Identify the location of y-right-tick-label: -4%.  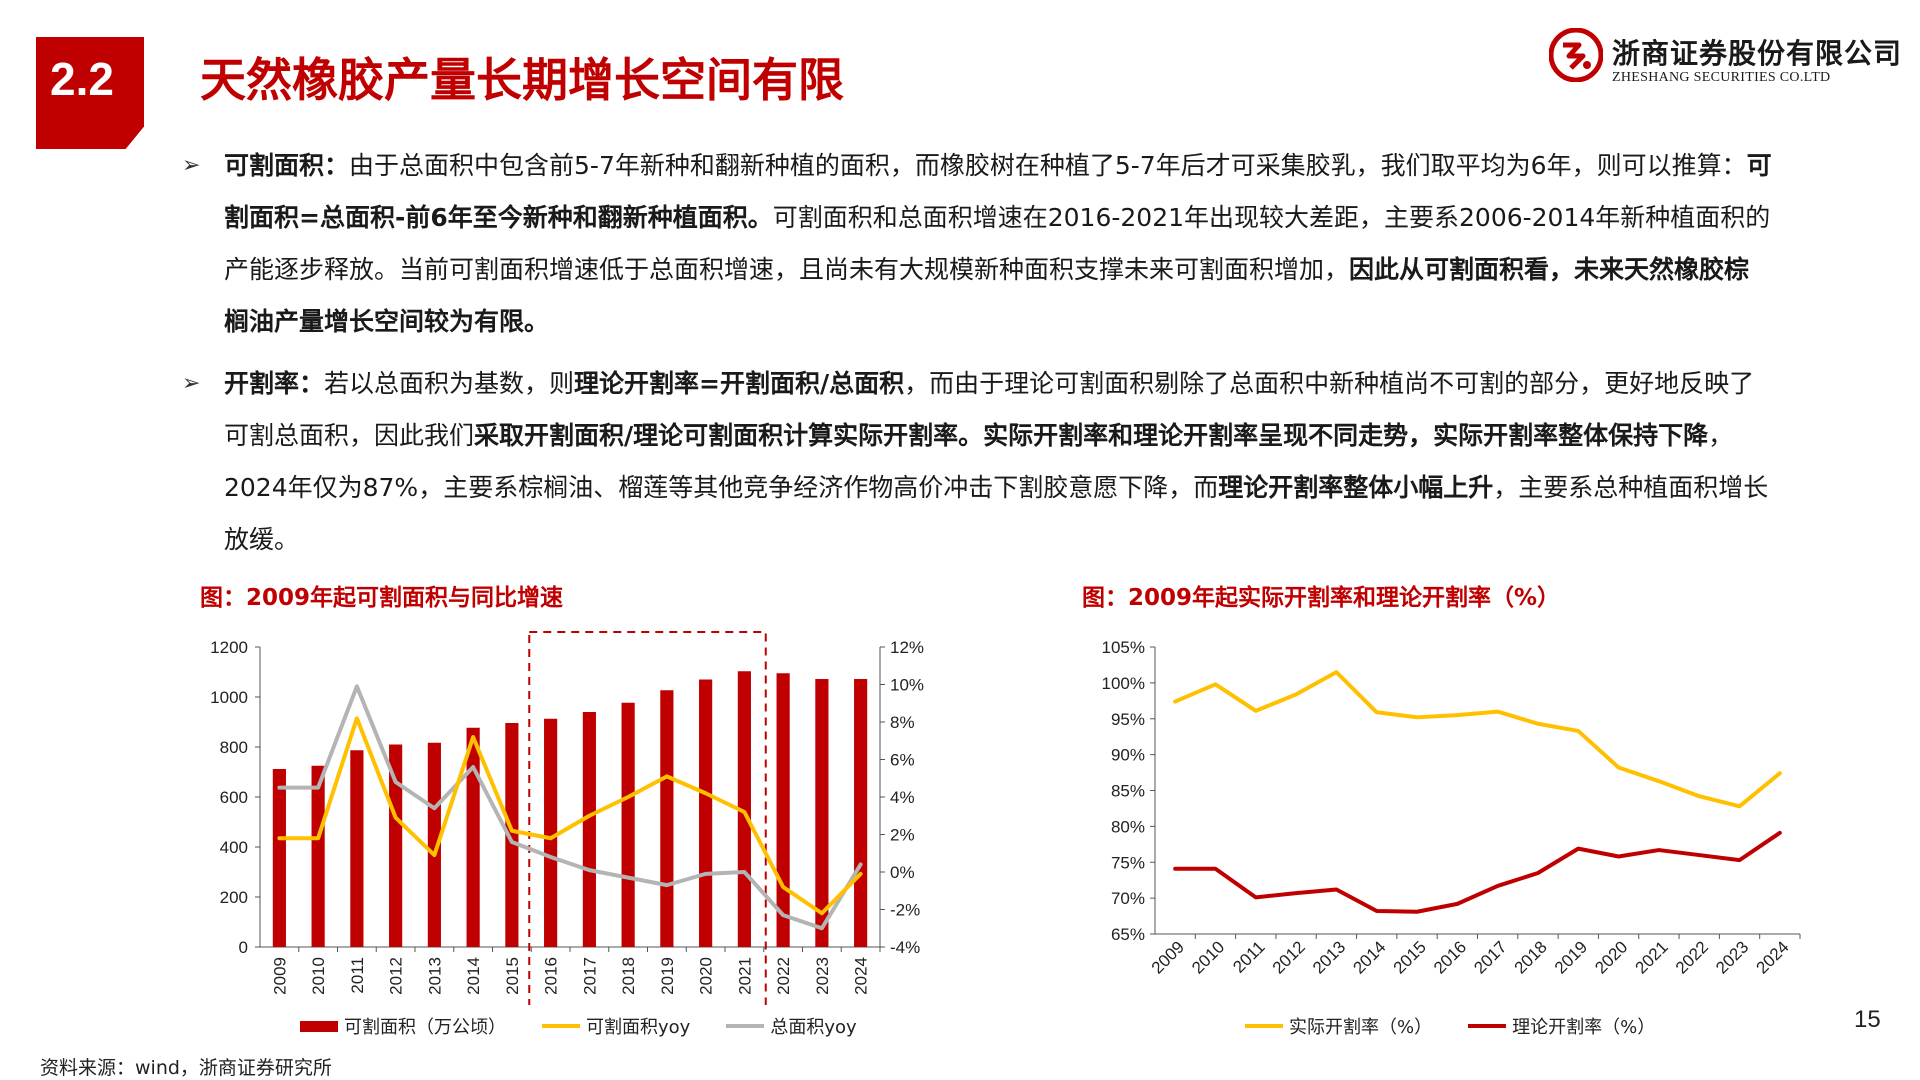
(905, 947).